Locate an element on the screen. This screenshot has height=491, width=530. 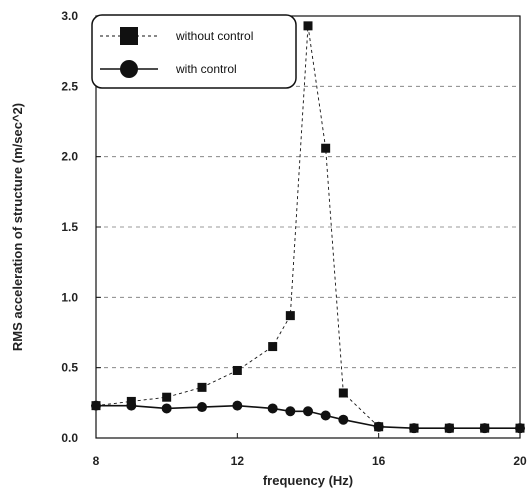
legend-marker-circle is located at coordinates (129, 69).